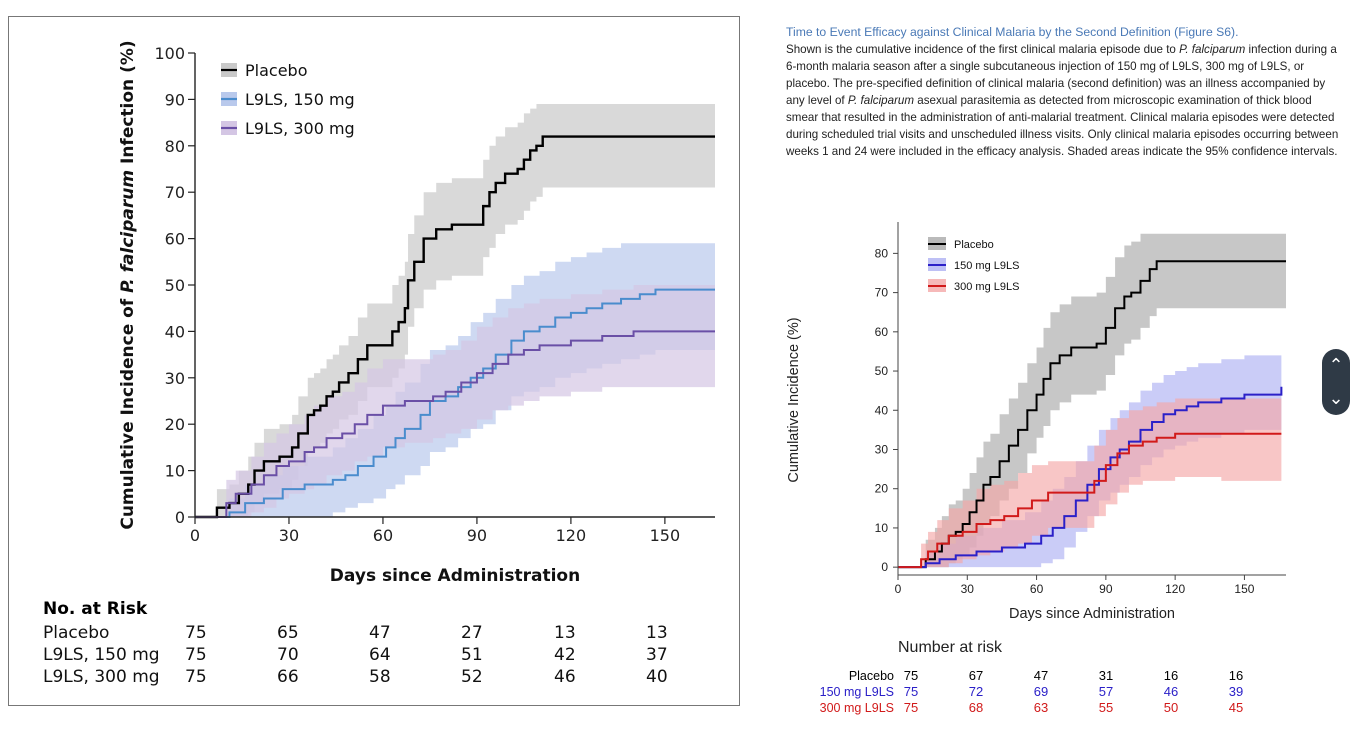 The width and height of the screenshot is (1366, 730). Describe the element at coordinates (288, 655) in the screenshot. I see `risk-value: 70` at that location.